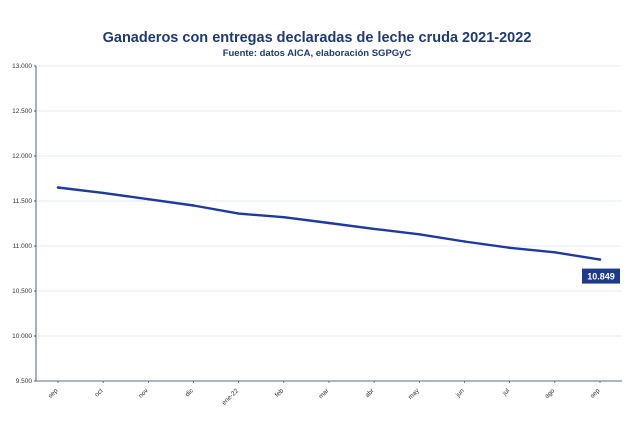  What do you see at coordinates (22, 336) in the screenshot?
I see `y-tick-label: 10.000` at bounding box center [22, 336].